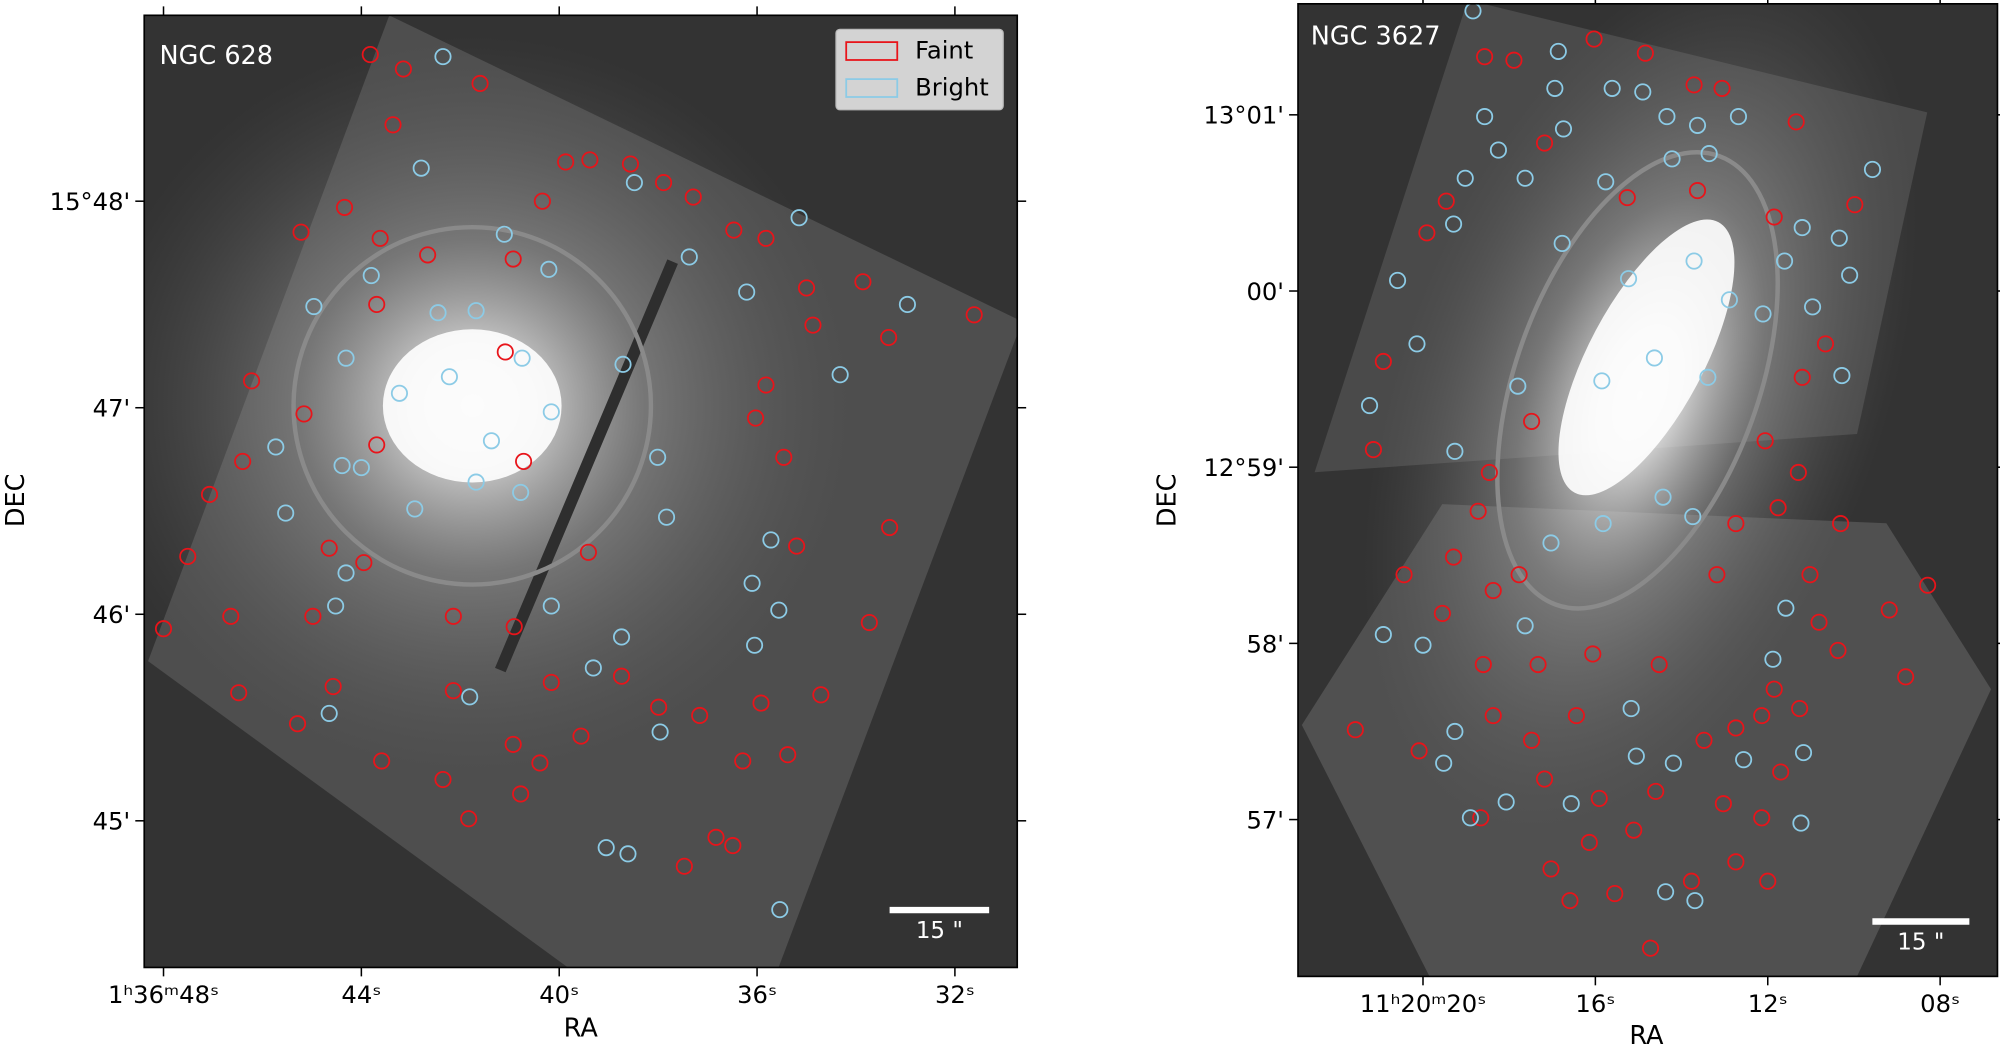  What do you see at coordinates (1376, 37) in the screenshot?
I see `panel-title: NGC 3627` at bounding box center [1376, 37].